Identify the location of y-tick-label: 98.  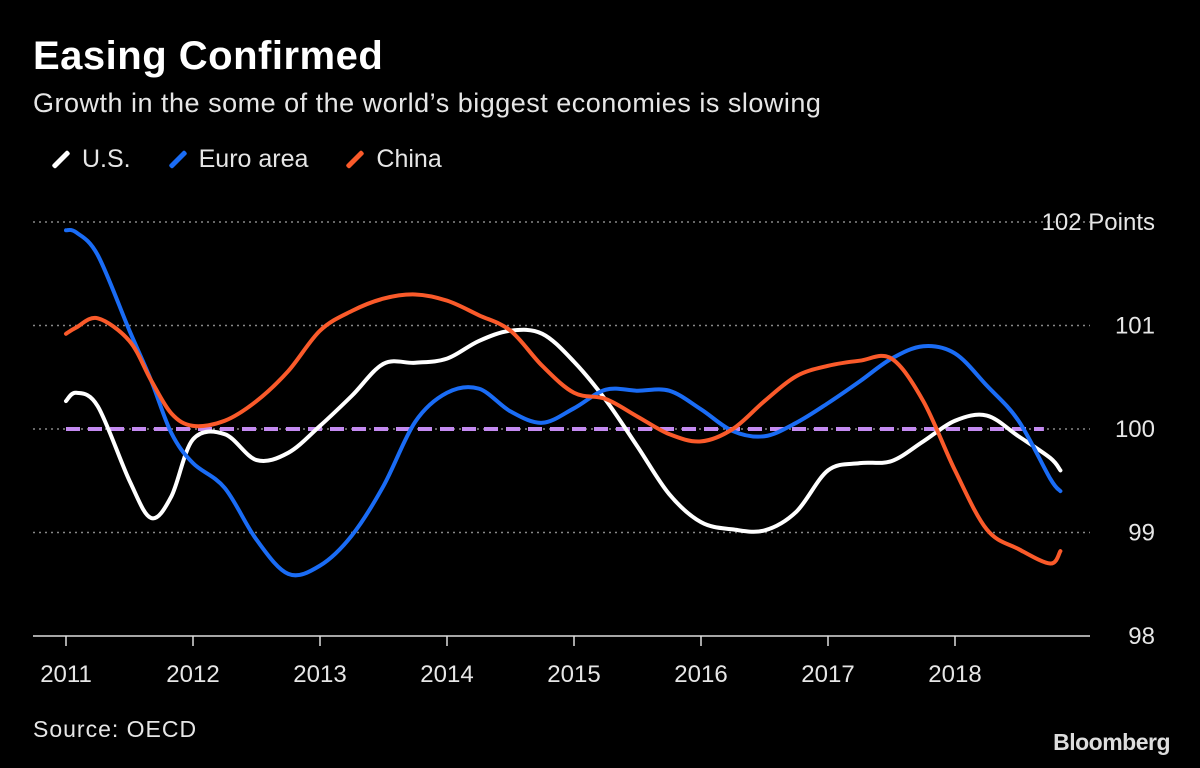
(1141, 636).